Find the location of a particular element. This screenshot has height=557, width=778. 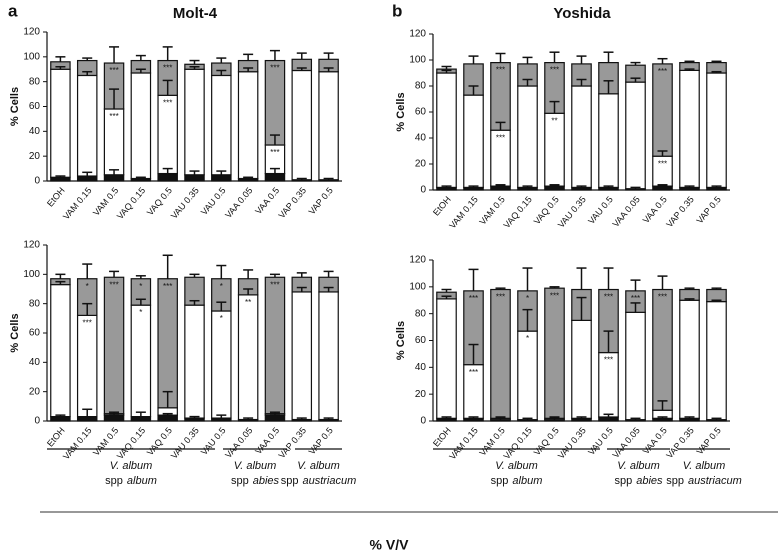

group-subspecies: spp abies is located at coordinates (255, 481).